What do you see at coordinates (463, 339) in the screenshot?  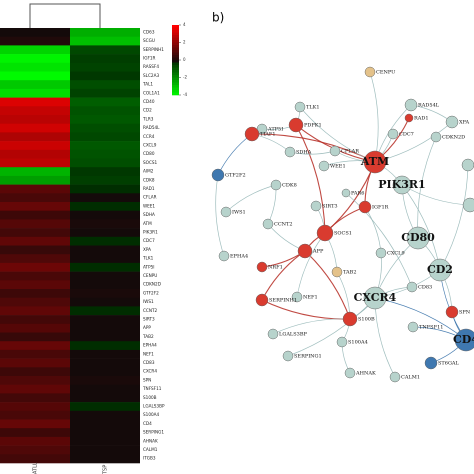 I see `node-label: CD4` at bounding box center [463, 339].